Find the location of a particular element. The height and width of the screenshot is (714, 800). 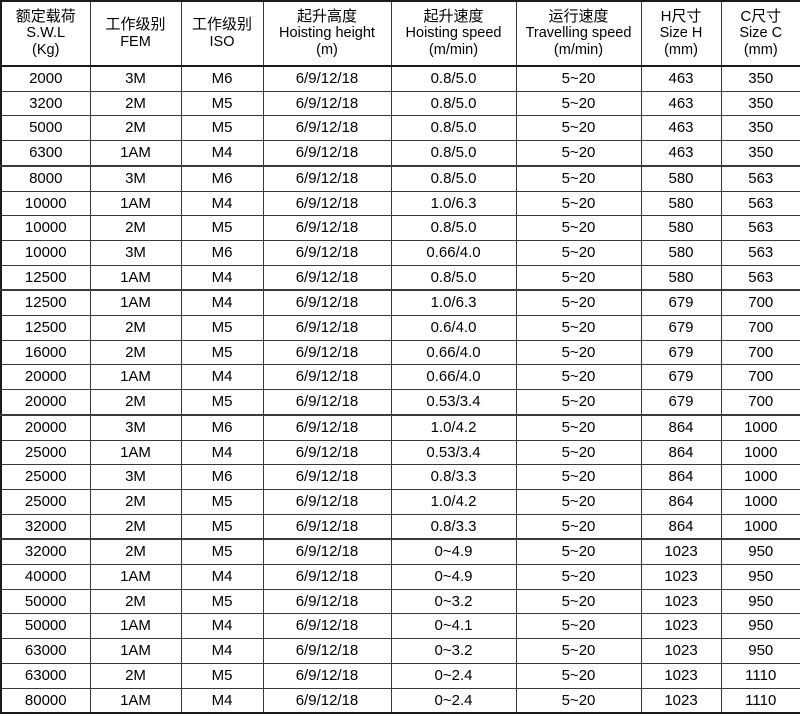

cell-swl: 32000 is located at coordinates (45, 551).